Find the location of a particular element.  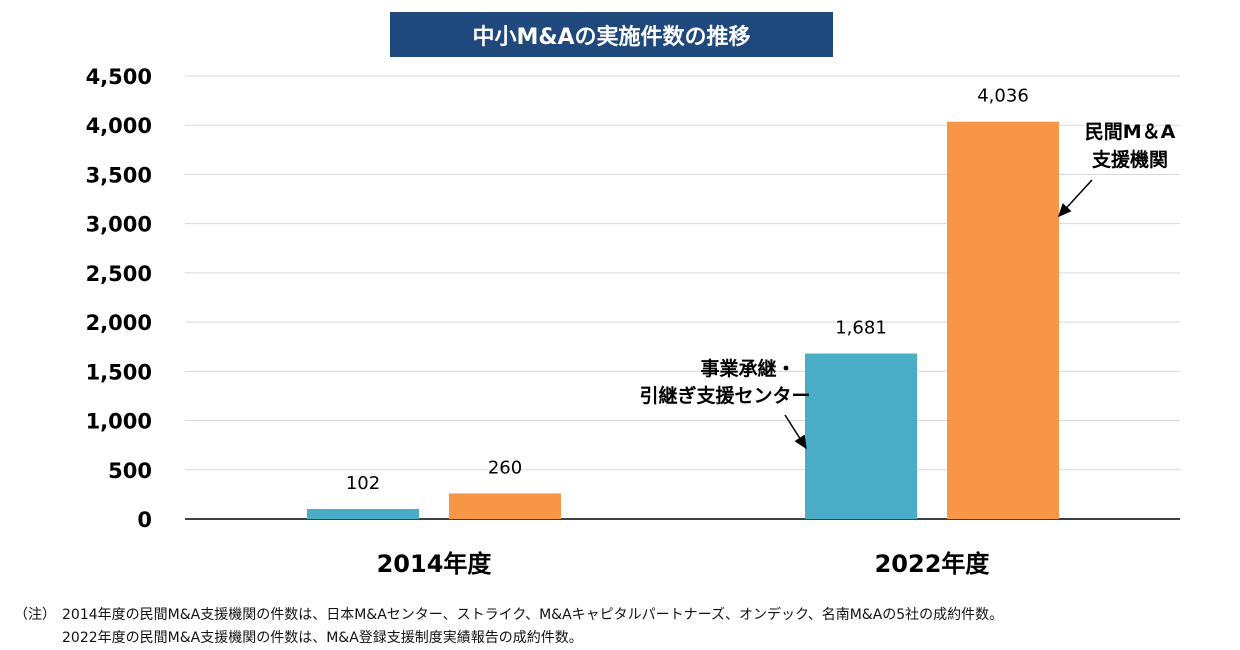

y-tick-label: 3,000 is located at coordinates (119, 225).